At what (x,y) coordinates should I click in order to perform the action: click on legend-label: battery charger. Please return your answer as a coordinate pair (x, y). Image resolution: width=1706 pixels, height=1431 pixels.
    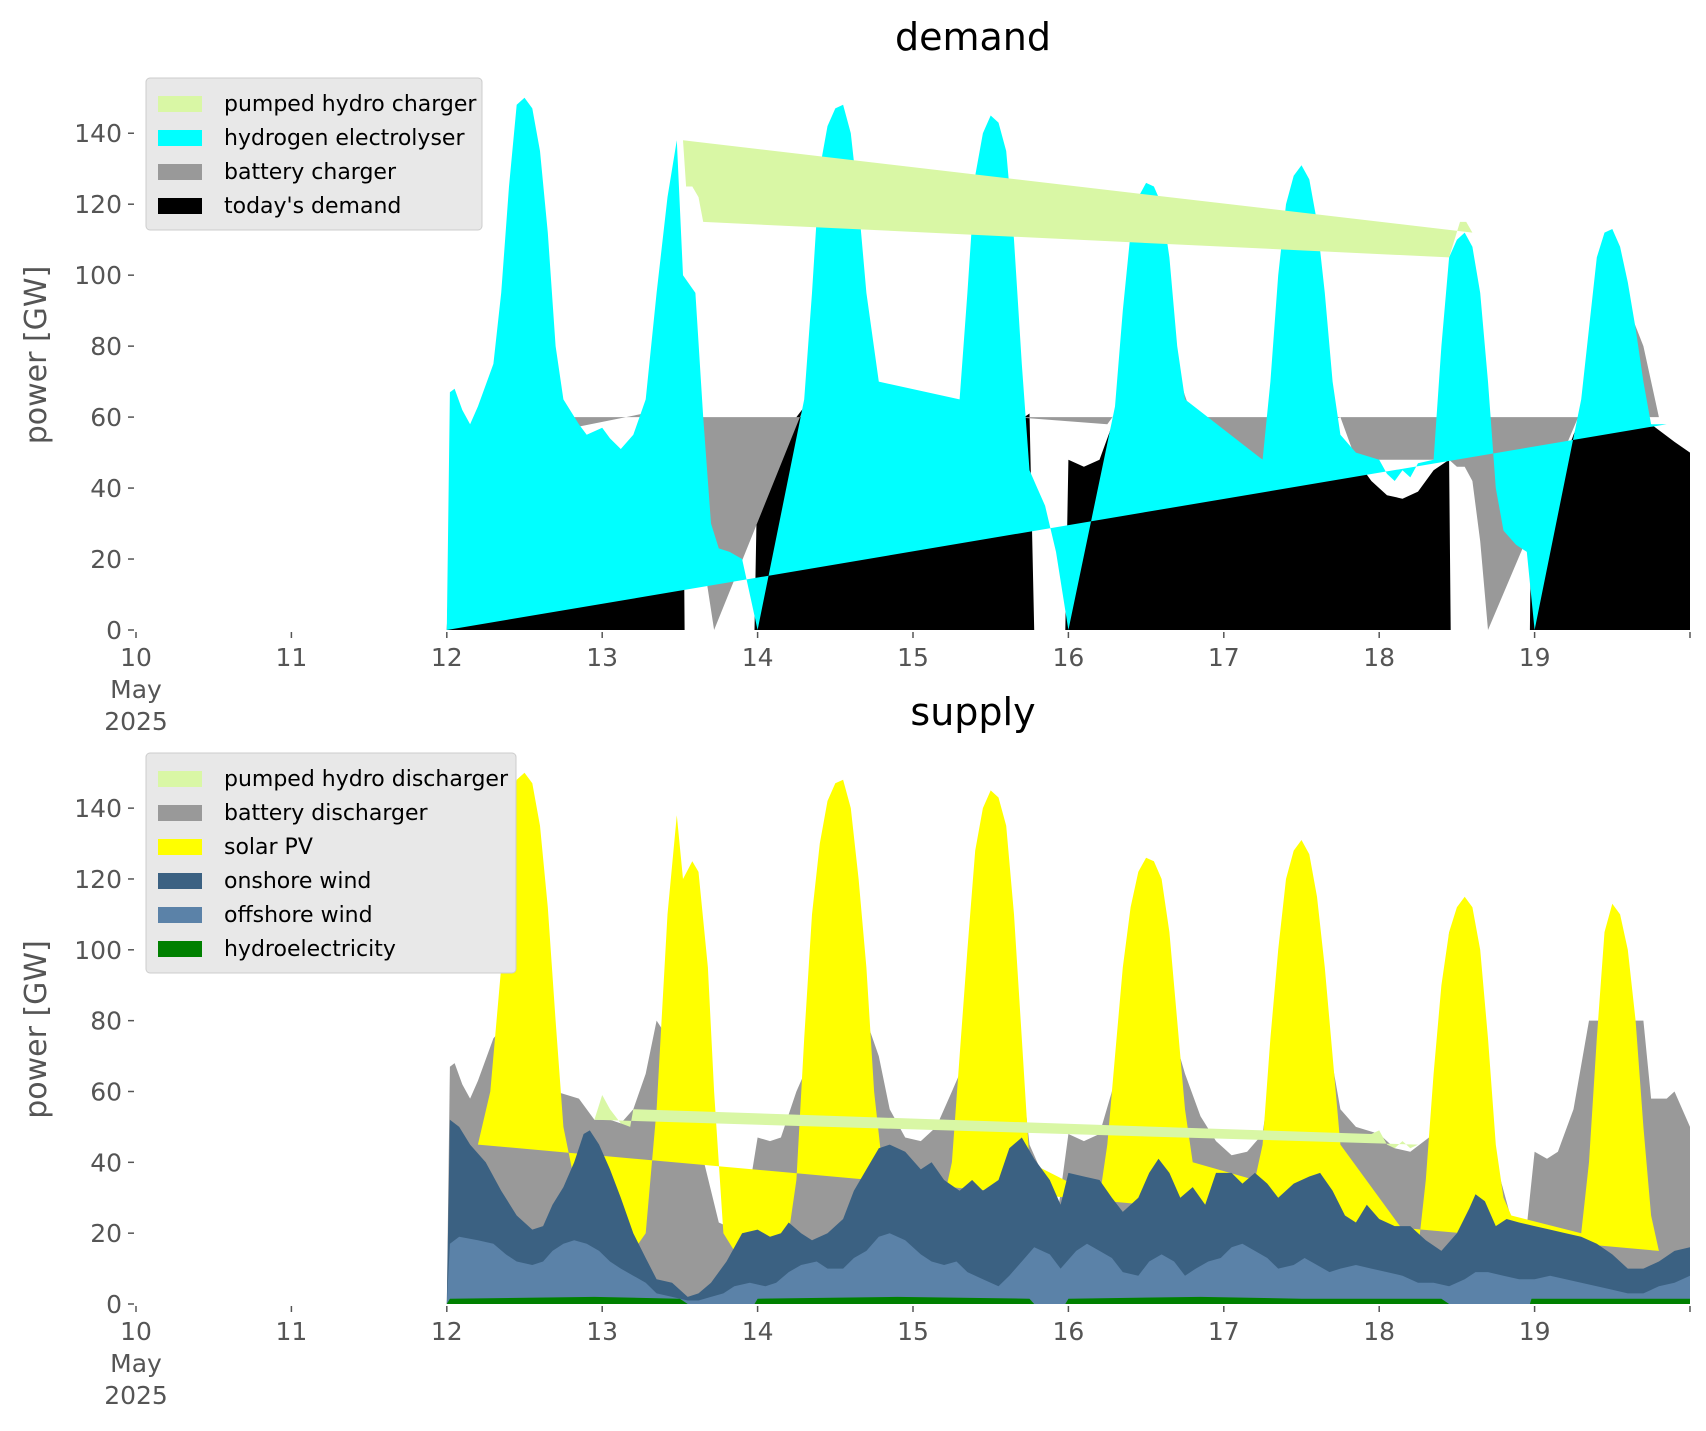
    Looking at the image, I should click on (310, 172).